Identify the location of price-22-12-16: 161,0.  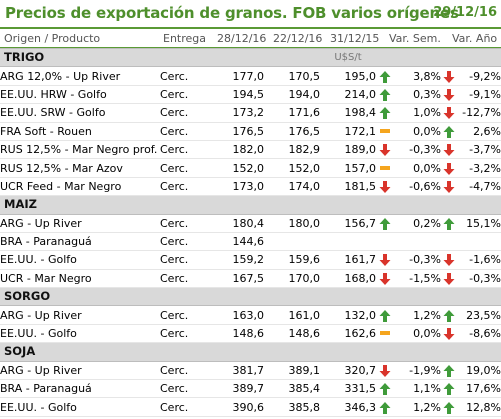
(292, 315).